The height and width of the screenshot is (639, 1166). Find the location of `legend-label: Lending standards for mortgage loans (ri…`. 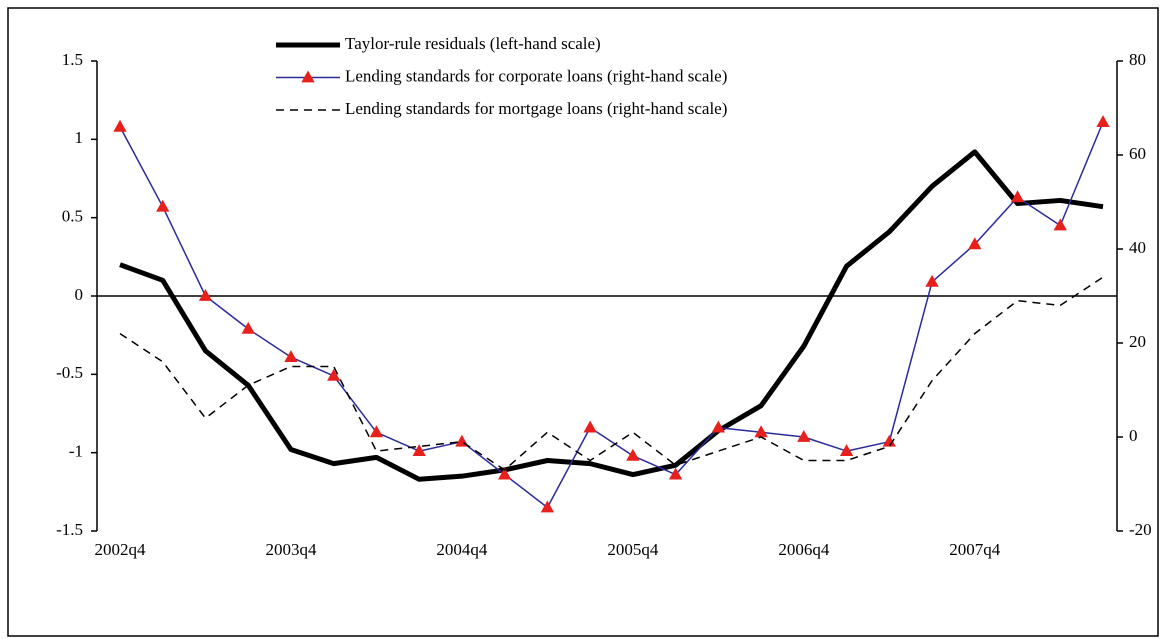

legend-label: Lending standards for mortgage loans (ri… is located at coordinates (536, 108).